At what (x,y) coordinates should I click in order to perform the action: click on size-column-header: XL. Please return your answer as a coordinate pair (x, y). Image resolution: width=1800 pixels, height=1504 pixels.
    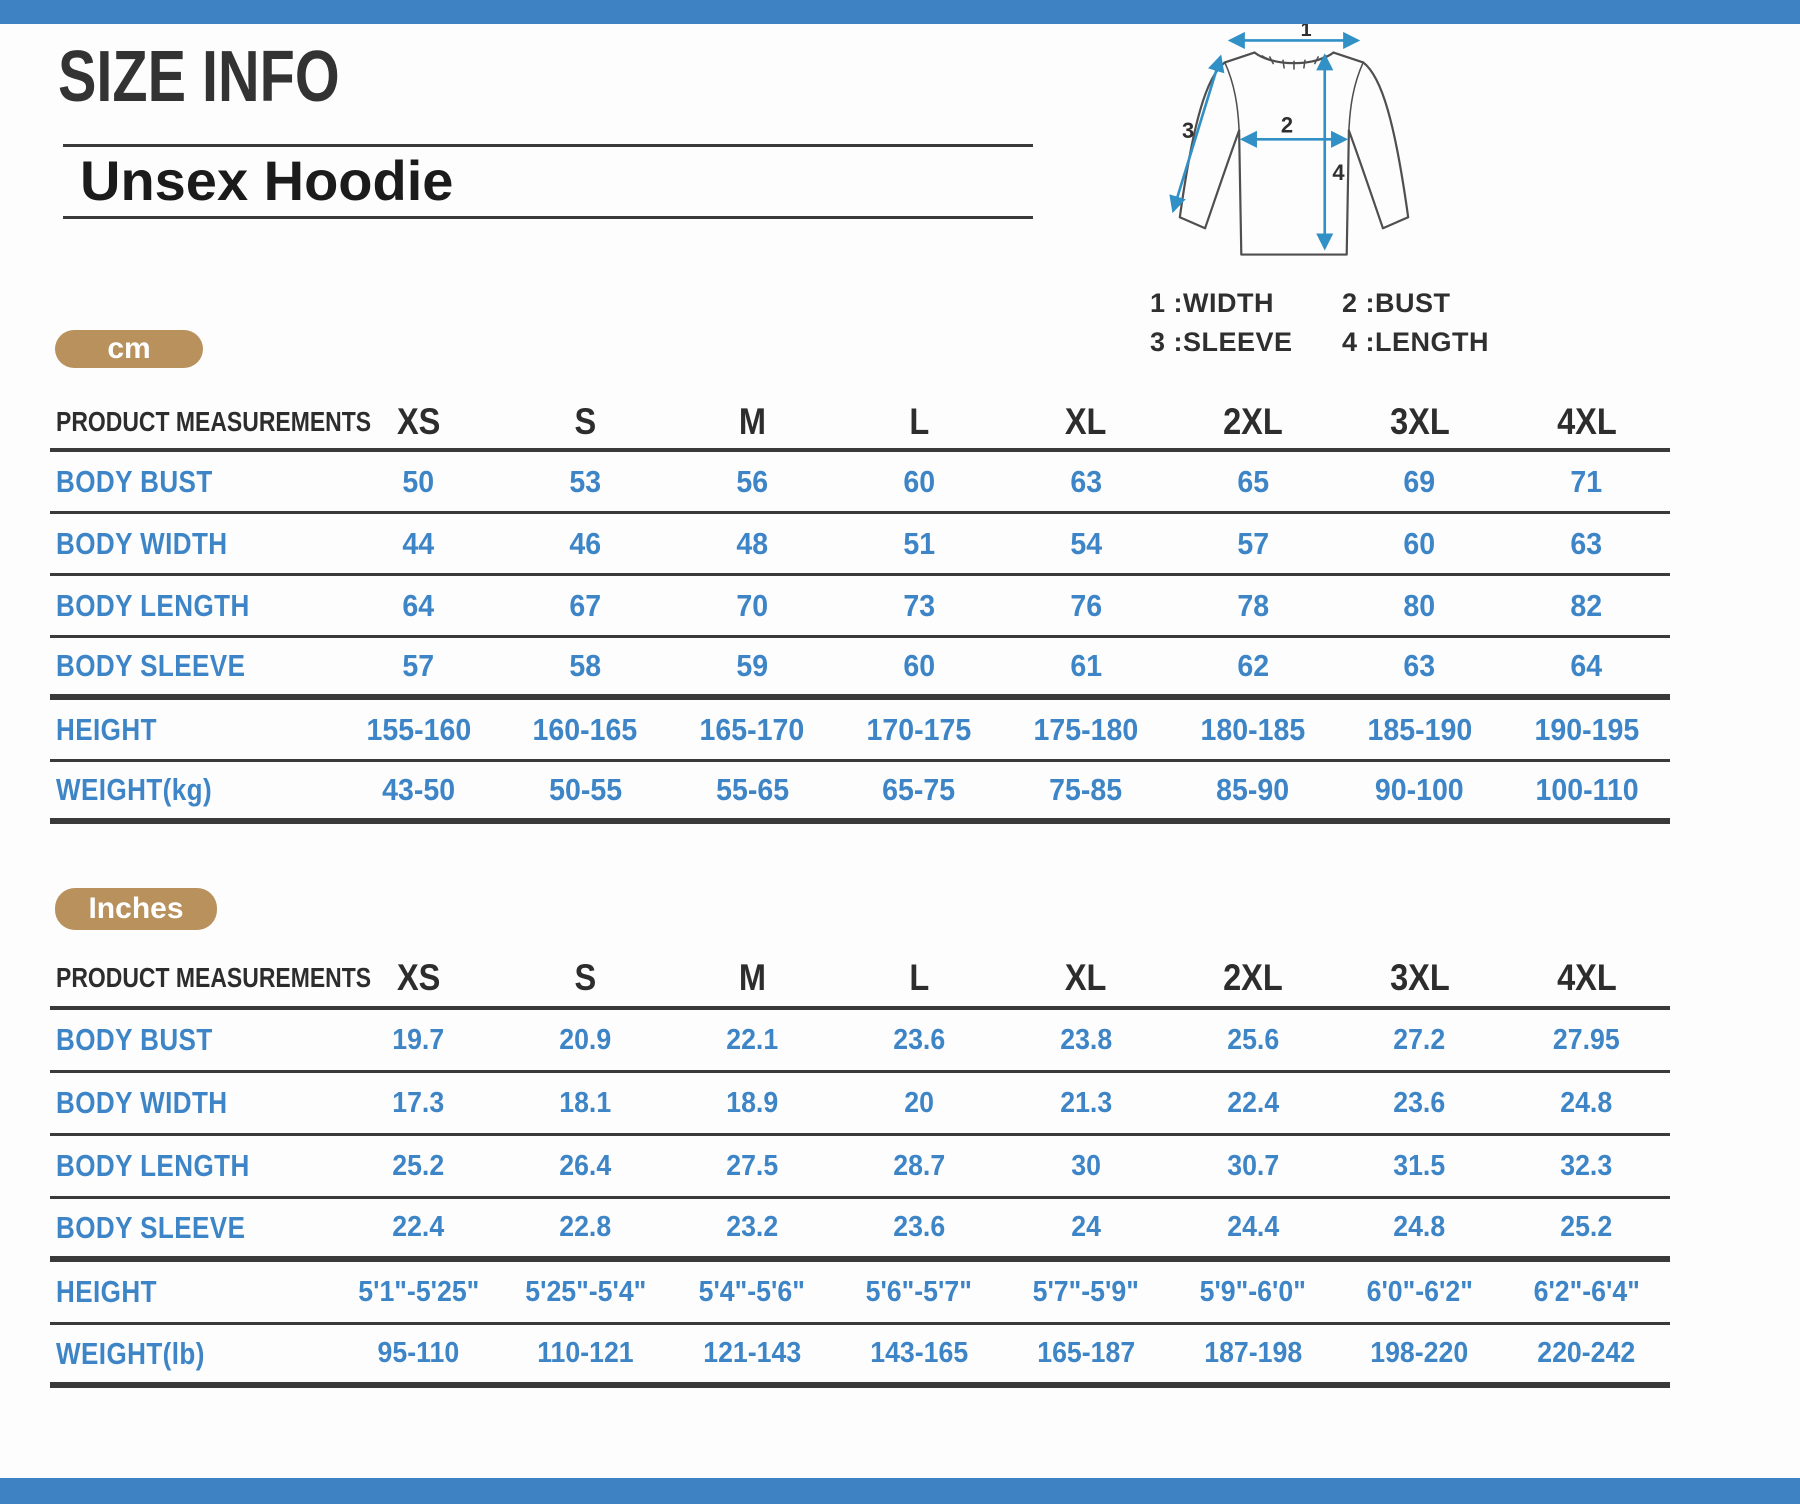
    Looking at the image, I should click on (1086, 978).